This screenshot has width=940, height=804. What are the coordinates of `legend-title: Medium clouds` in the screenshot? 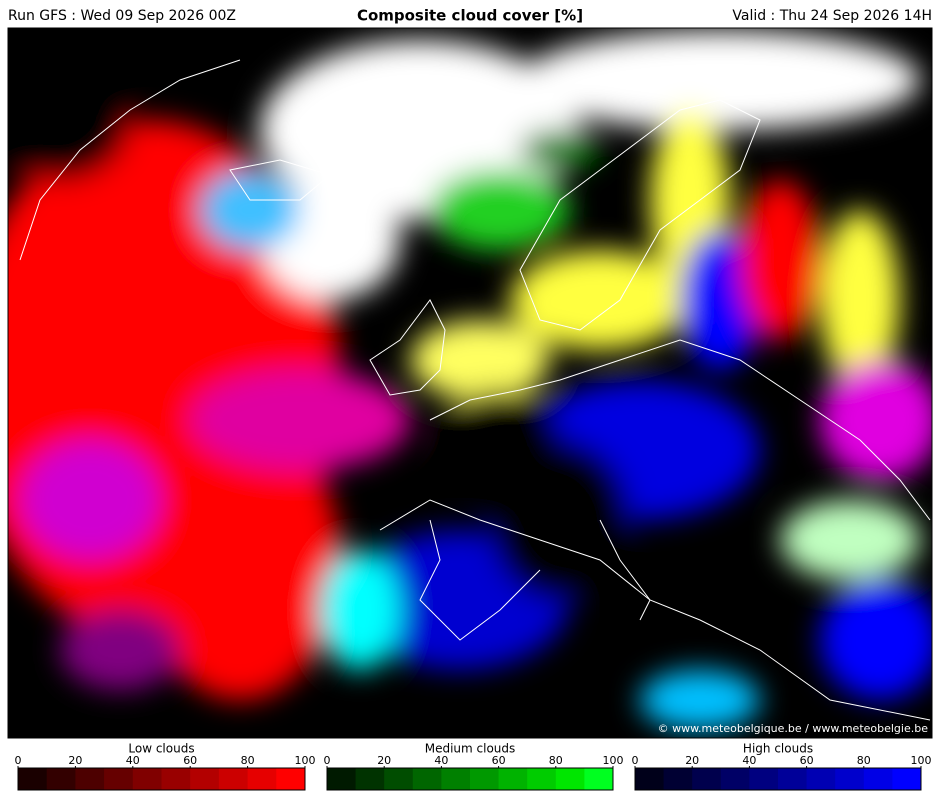 It's located at (470, 749).